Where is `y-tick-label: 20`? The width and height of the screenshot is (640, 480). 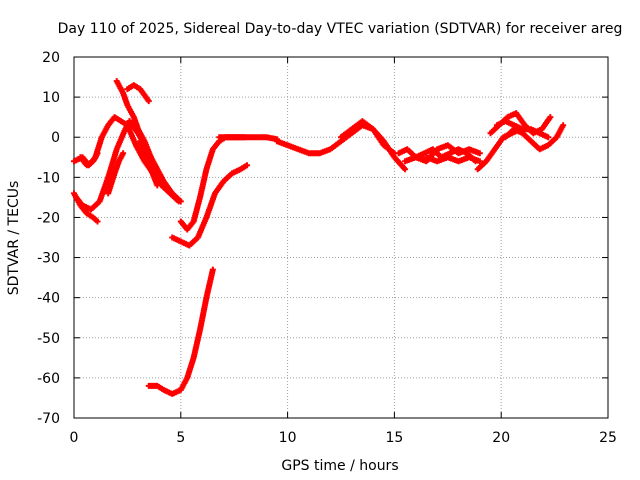 y-tick-label: 20 is located at coordinates (51, 58).